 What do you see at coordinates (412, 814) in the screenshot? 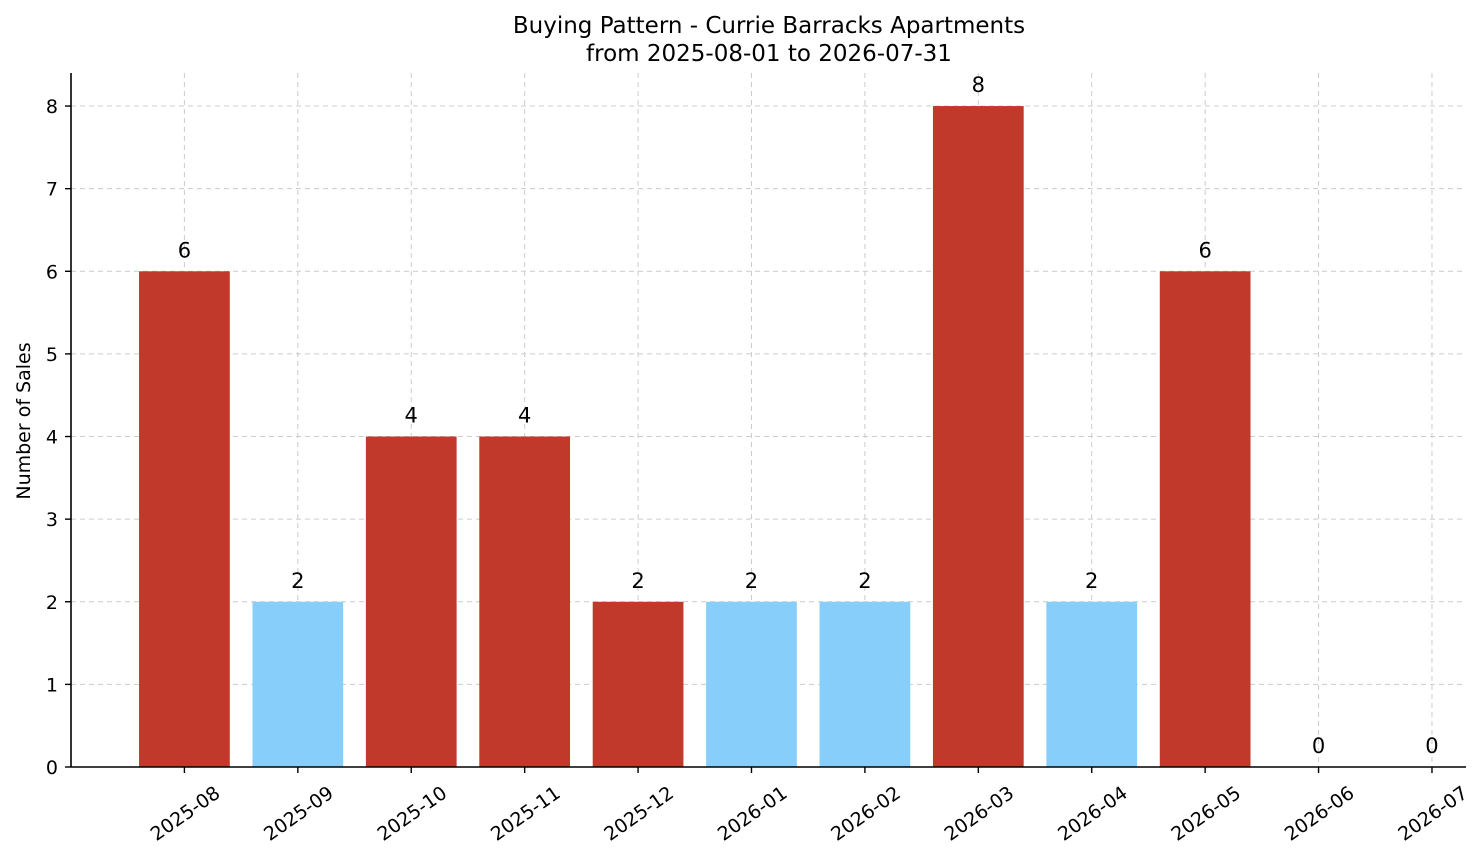
I see `x-tick-label-2025-10: 2025-10` at bounding box center [412, 814].